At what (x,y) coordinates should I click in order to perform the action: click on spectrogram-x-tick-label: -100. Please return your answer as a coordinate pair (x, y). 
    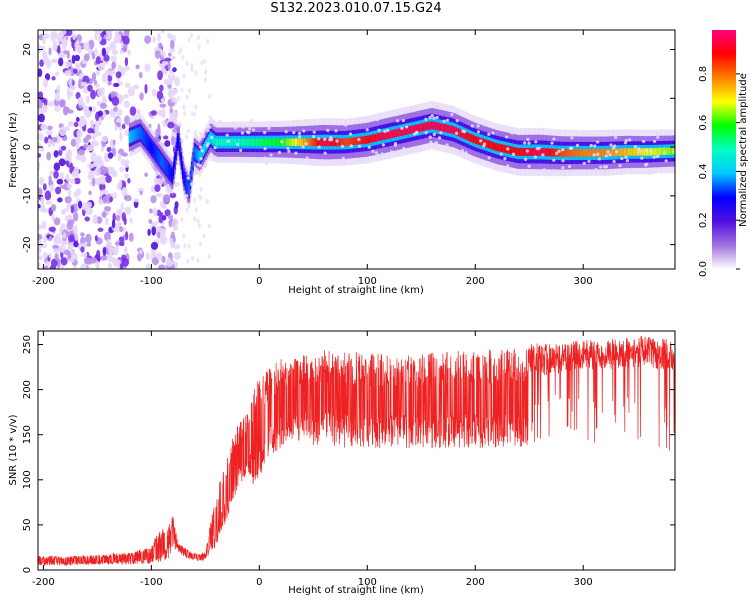
    Looking at the image, I should click on (151, 281).